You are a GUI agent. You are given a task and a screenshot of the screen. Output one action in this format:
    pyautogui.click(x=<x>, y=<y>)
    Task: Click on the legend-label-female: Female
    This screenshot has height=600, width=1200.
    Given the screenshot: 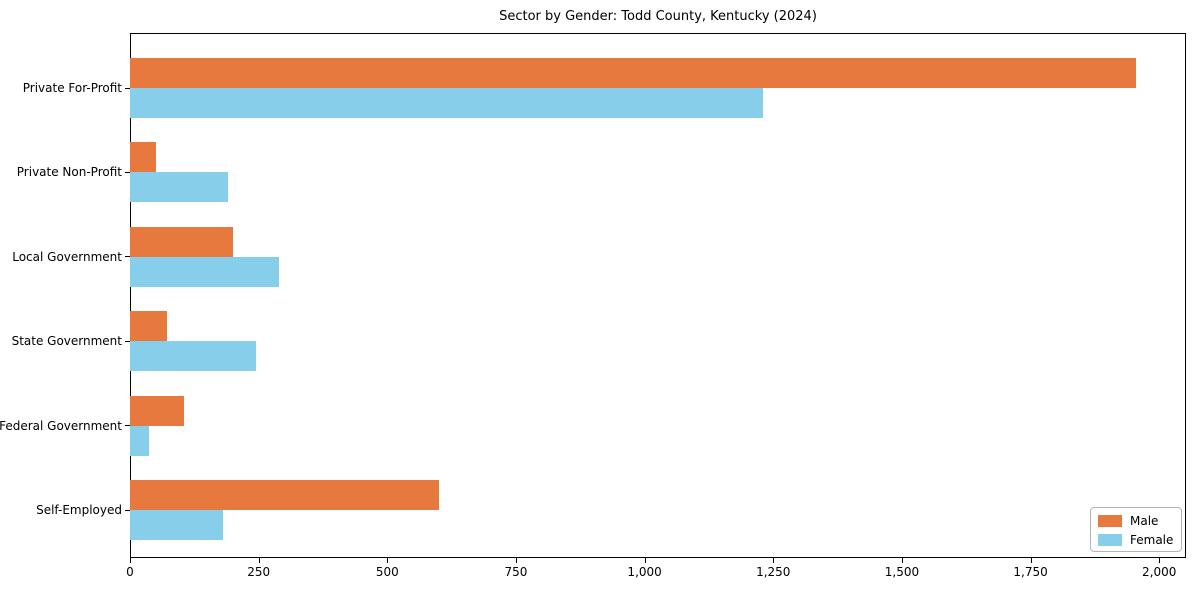 What is the action you would take?
    pyautogui.click(x=1152, y=539)
    